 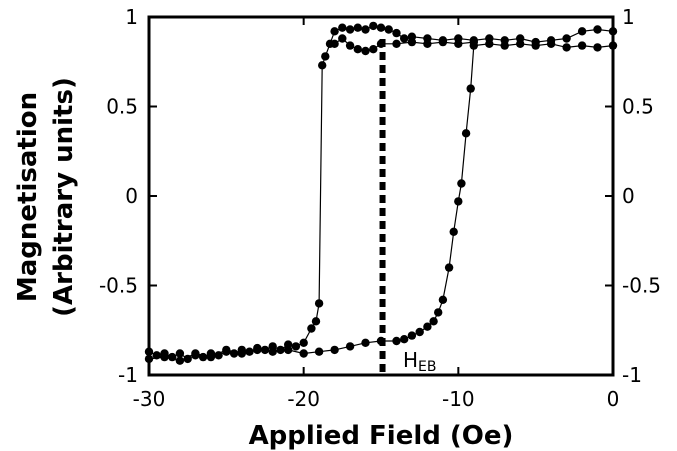 What do you see at coordinates (458, 399) in the screenshot?
I see `x-tick-label: -10` at bounding box center [458, 399].